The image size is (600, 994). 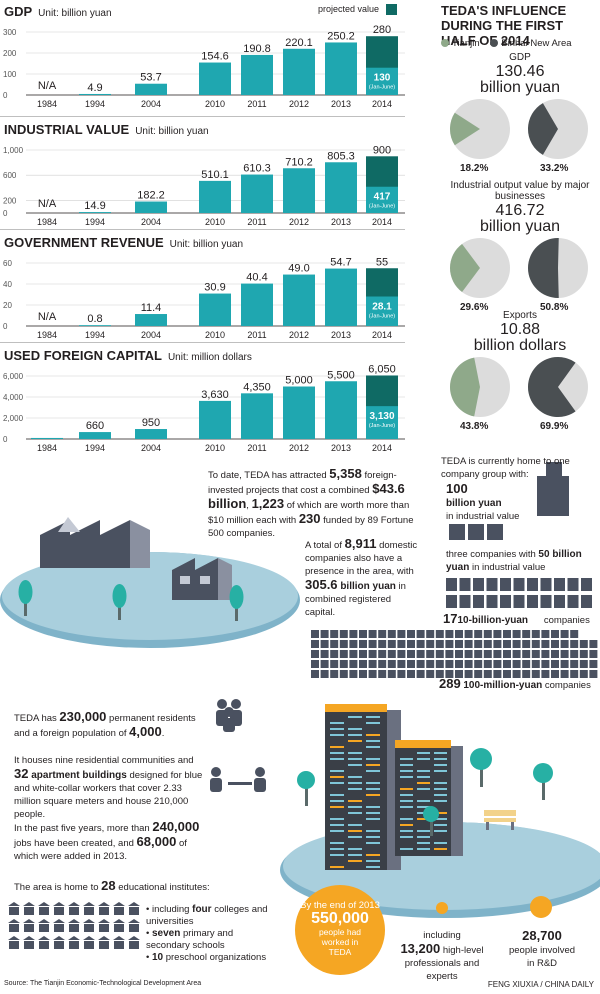 I want to click on bar-value-label: 805.3, so click(x=341, y=156).